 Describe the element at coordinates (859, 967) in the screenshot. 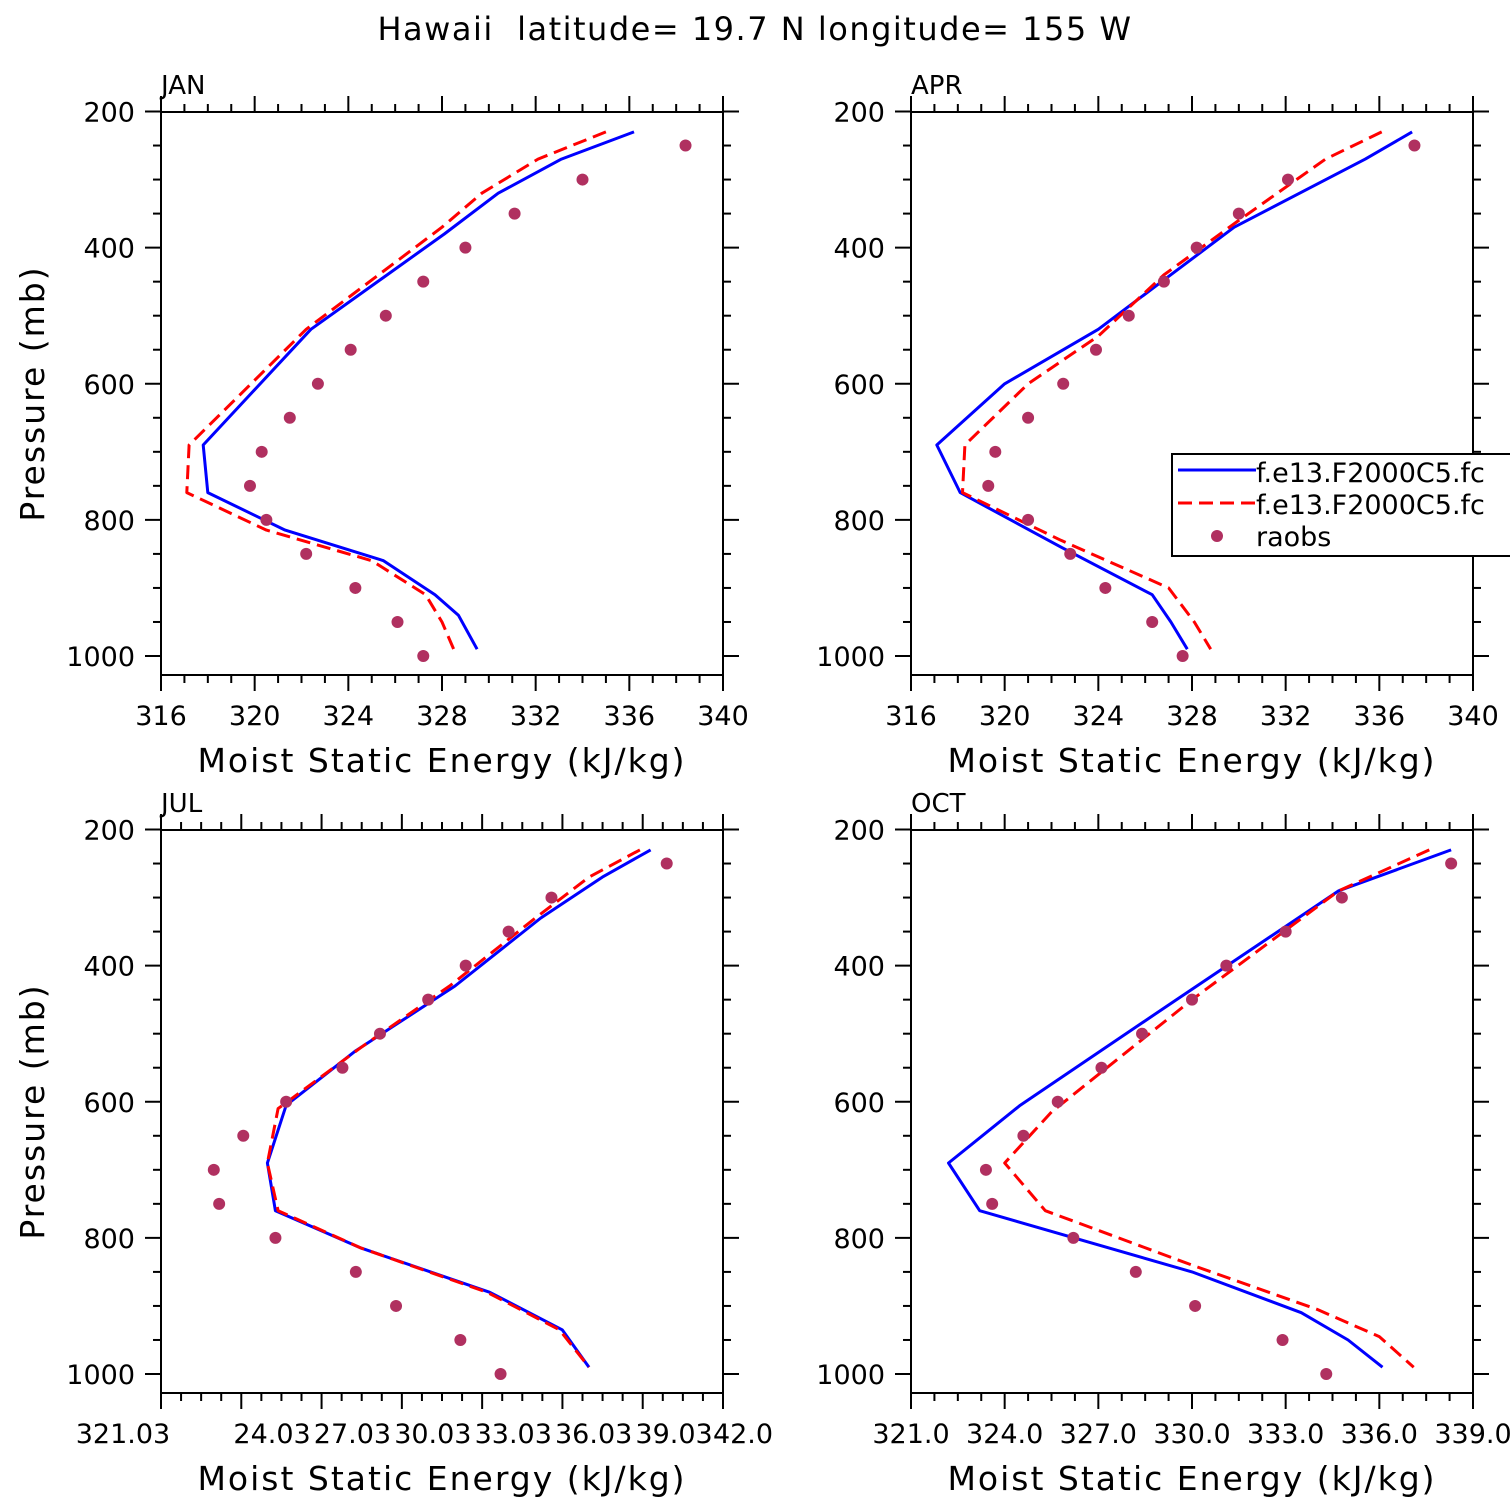

I see `panel-oct-ytick-label: 400` at that location.